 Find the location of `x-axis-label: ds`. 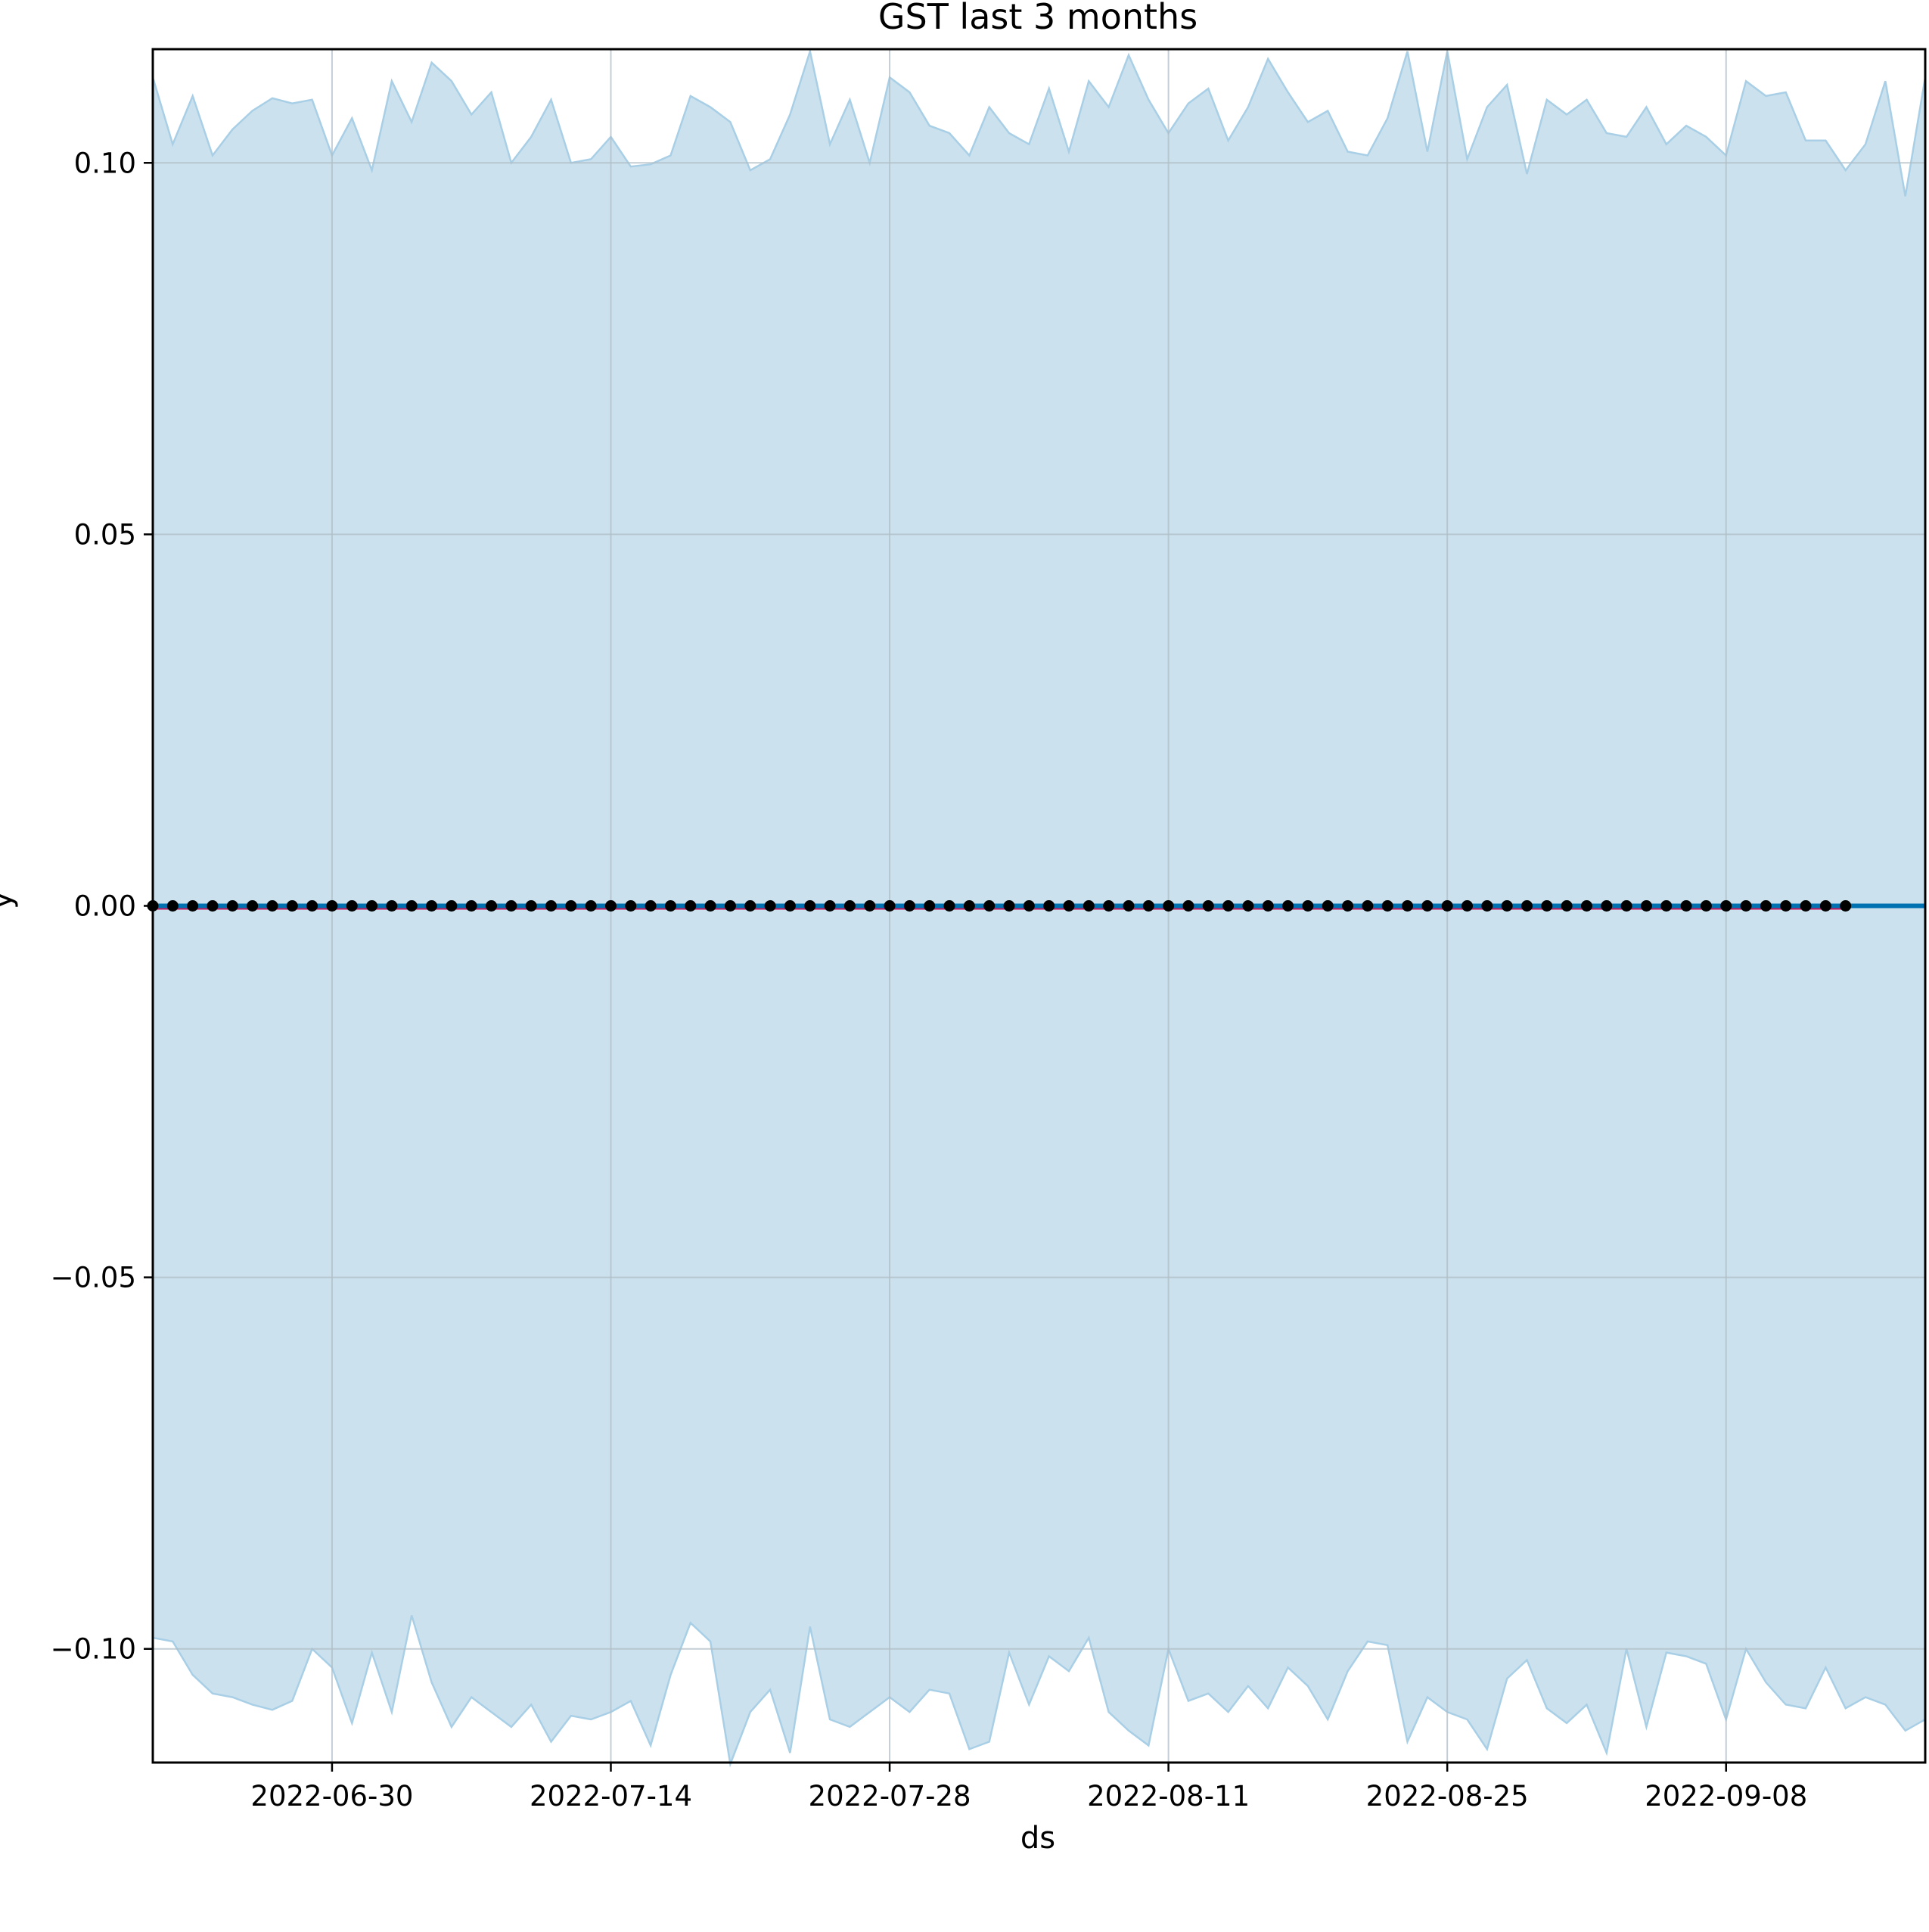

x-axis-label: ds is located at coordinates (1037, 1839).